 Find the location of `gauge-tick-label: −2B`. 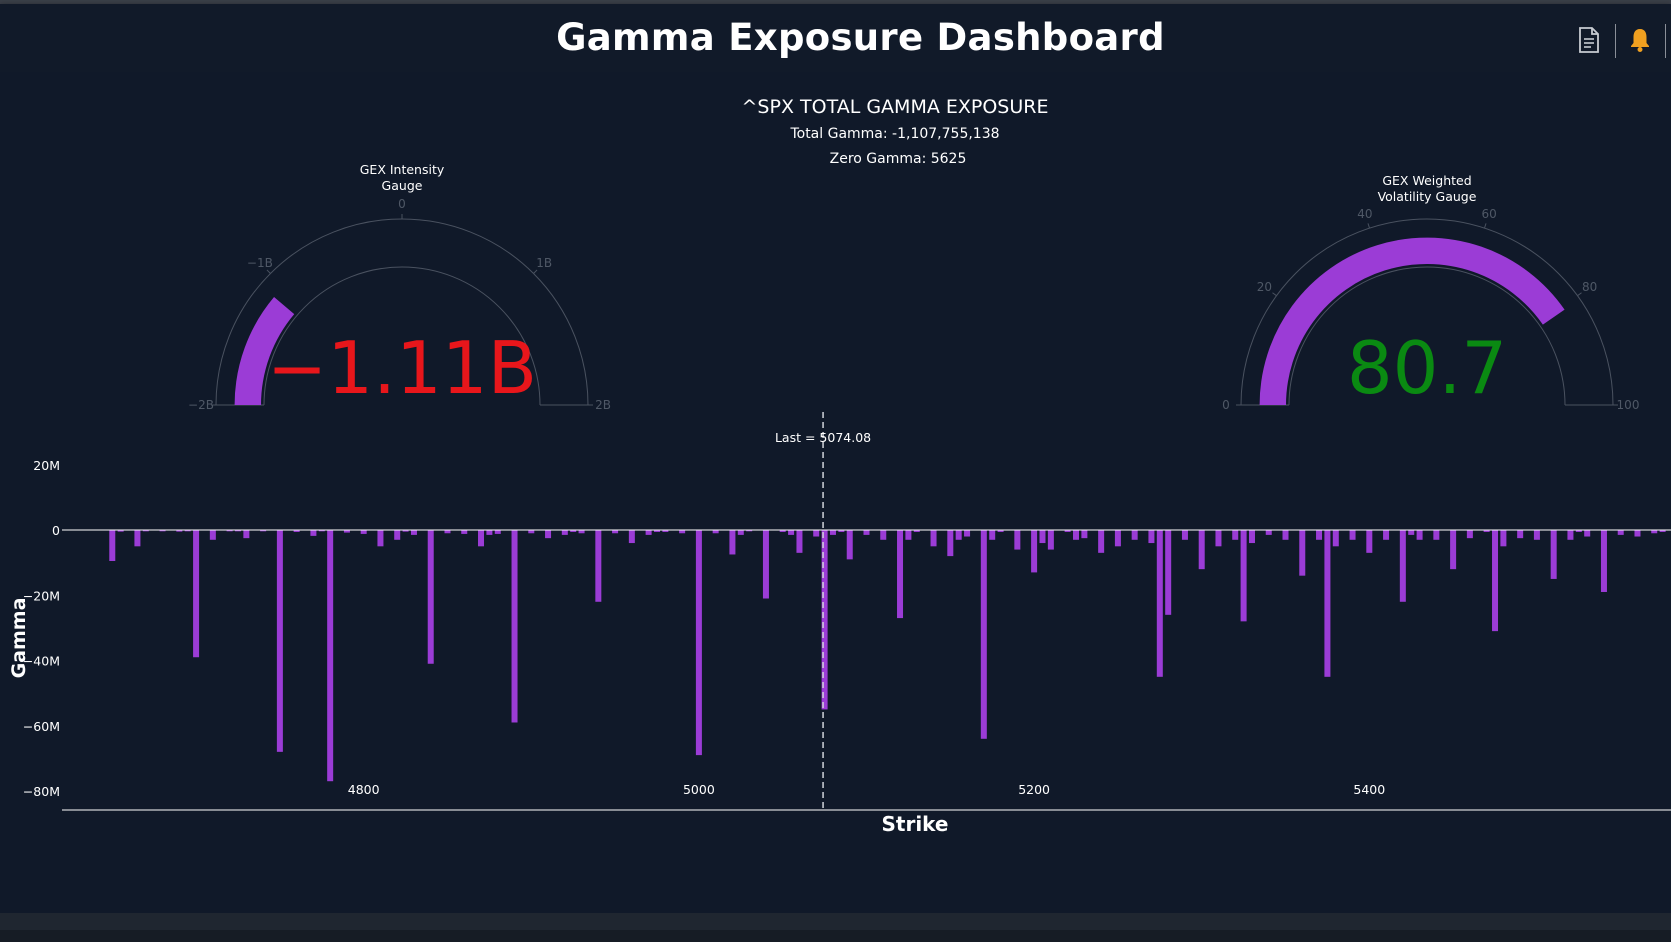

gauge-tick-label: −2B is located at coordinates (201, 405).